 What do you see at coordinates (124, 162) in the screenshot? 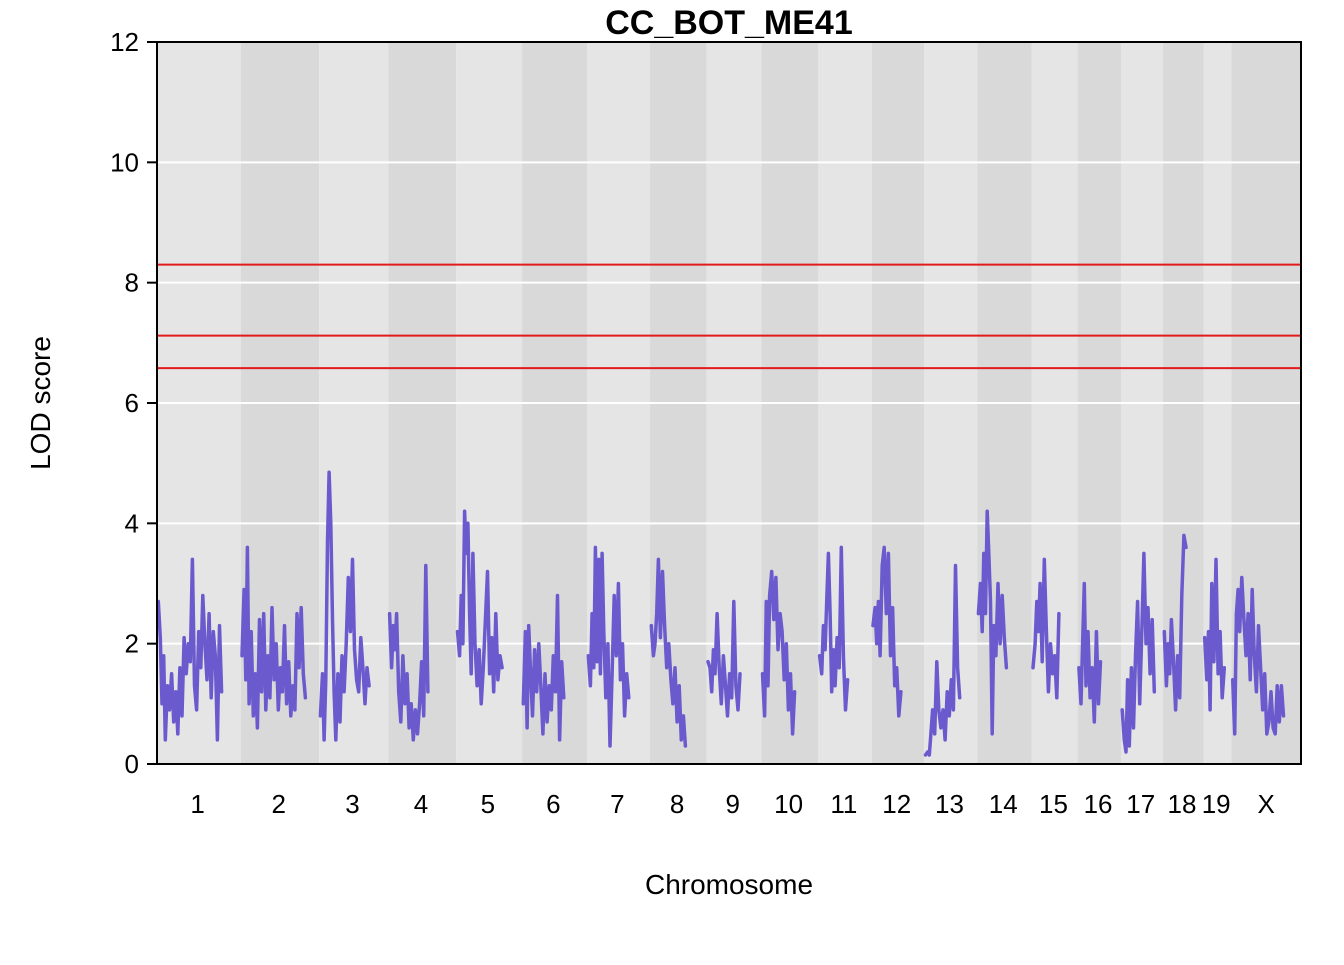
I see `y-tick-label: 10` at bounding box center [124, 162].